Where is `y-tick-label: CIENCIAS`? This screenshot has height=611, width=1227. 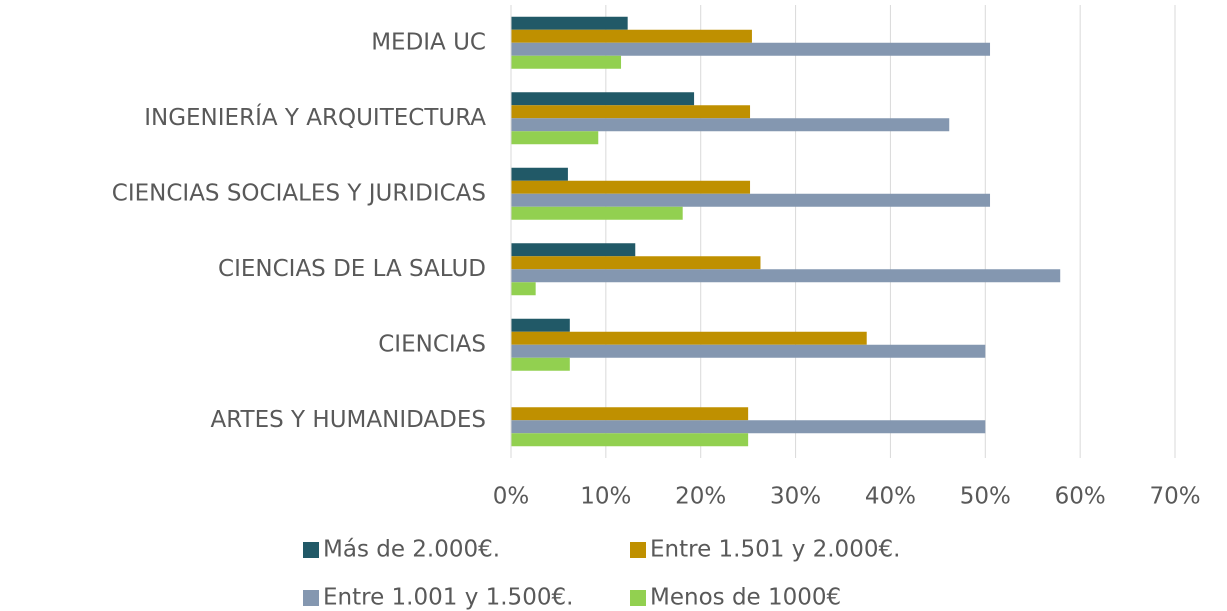
y-tick-label: CIENCIAS is located at coordinates (432, 344).